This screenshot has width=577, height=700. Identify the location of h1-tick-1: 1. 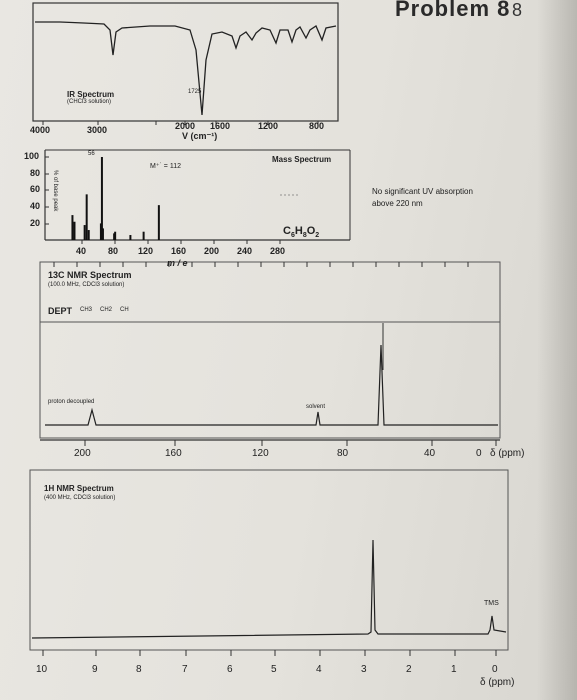
(454, 669).